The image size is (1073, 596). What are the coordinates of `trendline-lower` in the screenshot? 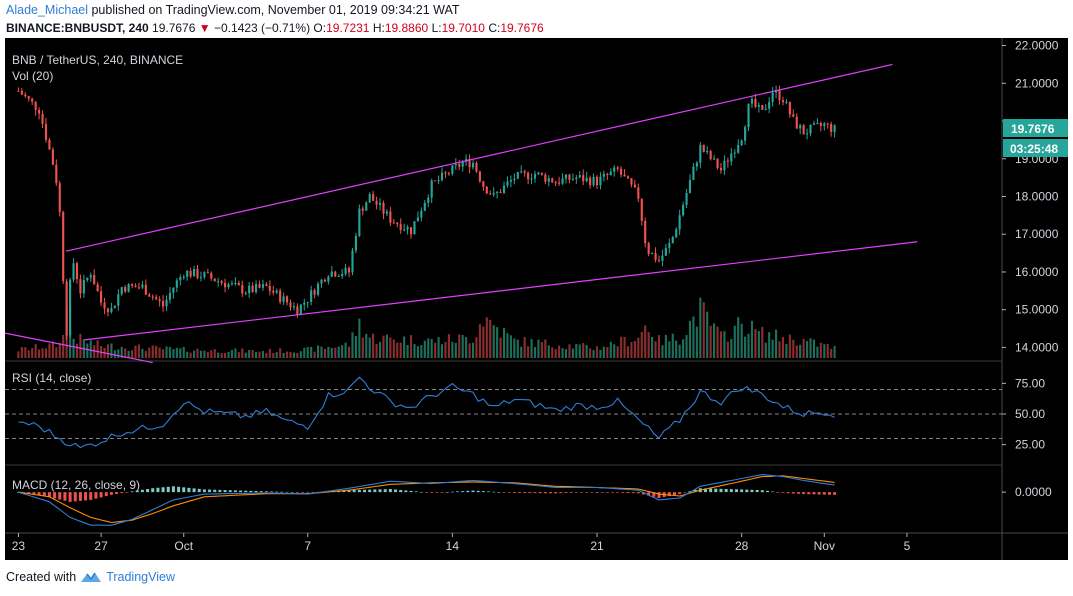 It's located at (501, 291).